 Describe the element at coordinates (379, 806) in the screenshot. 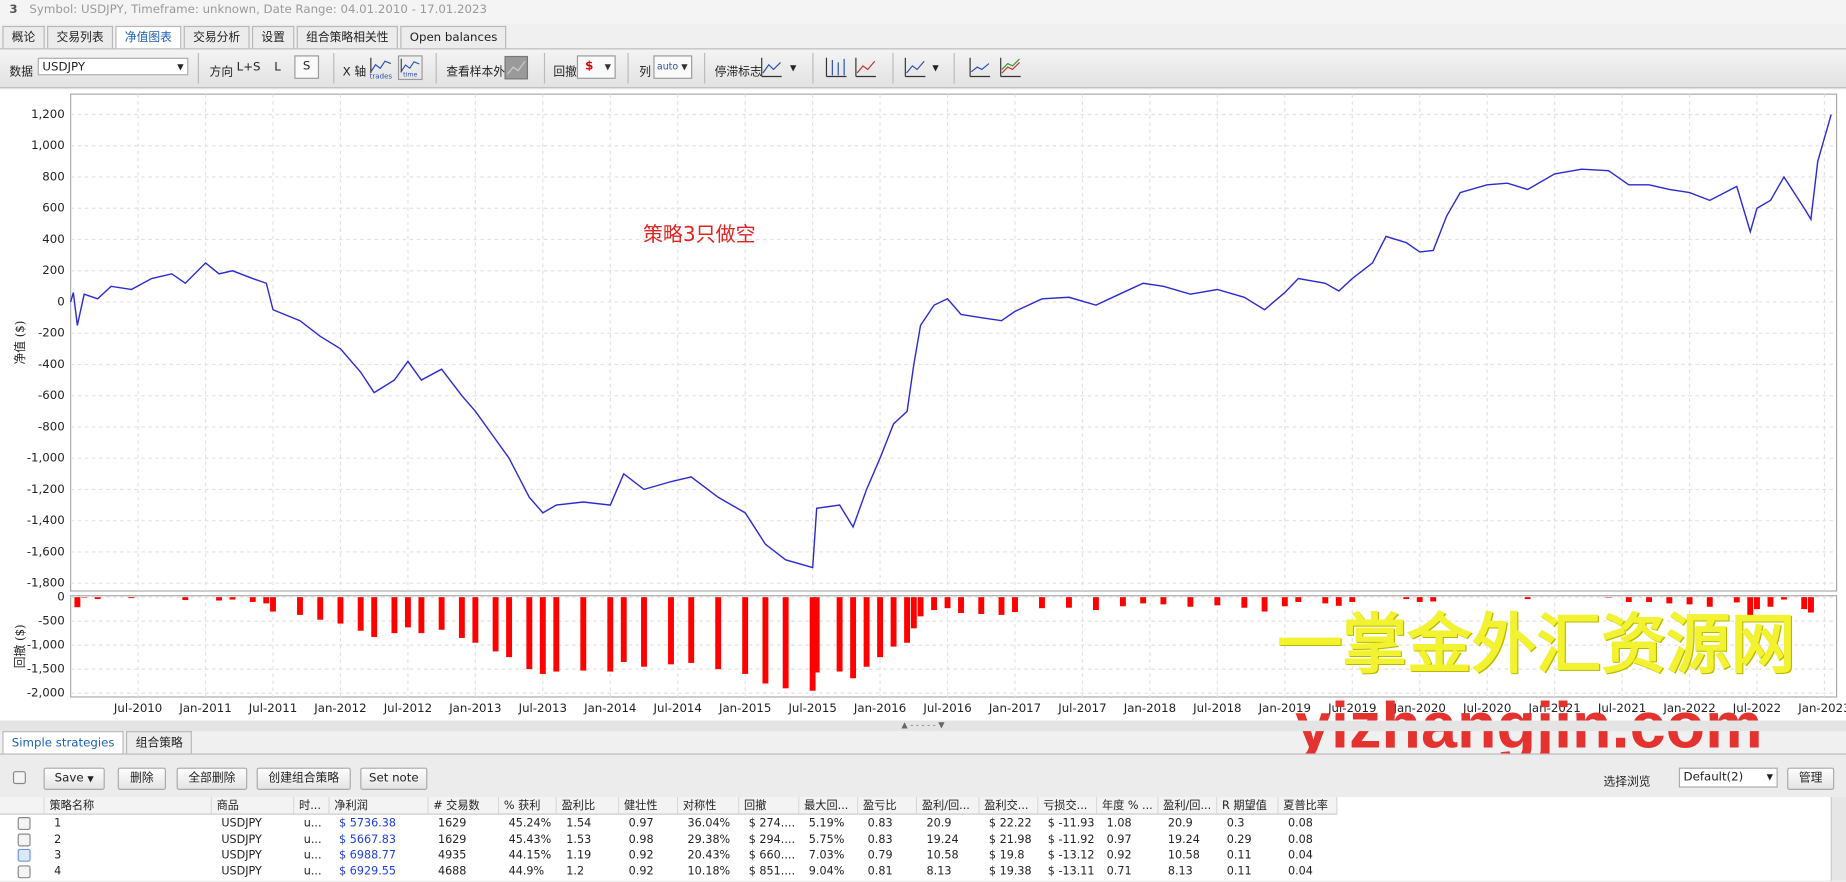

I see `header-cell: 净利润` at that location.